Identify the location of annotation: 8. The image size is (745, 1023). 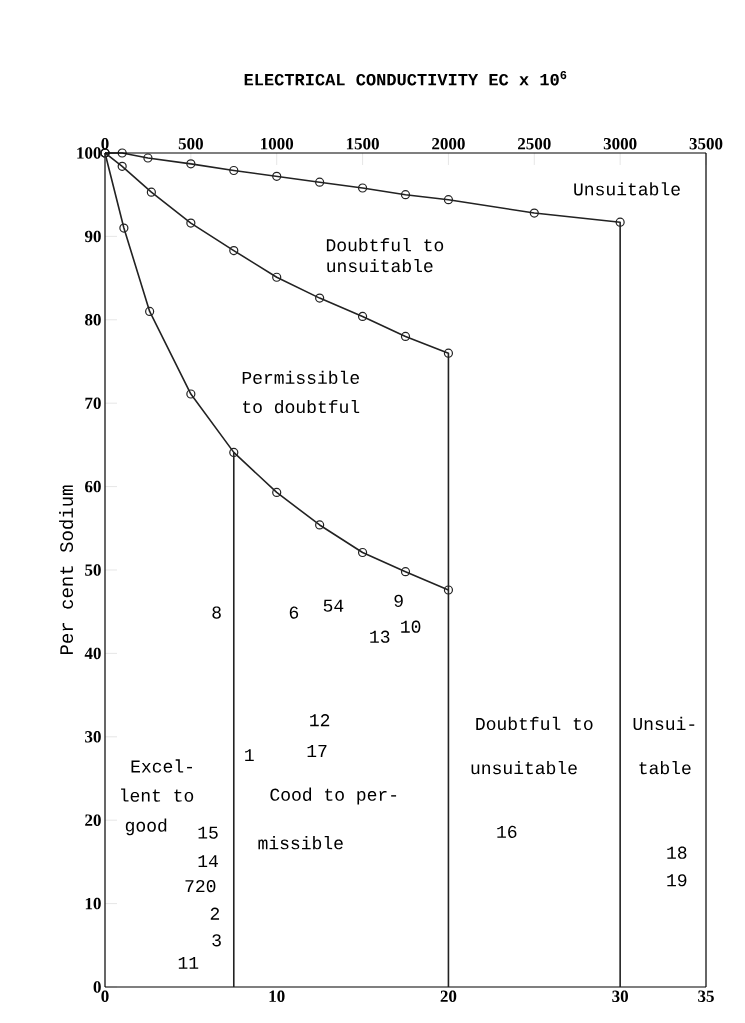
(216, 612).